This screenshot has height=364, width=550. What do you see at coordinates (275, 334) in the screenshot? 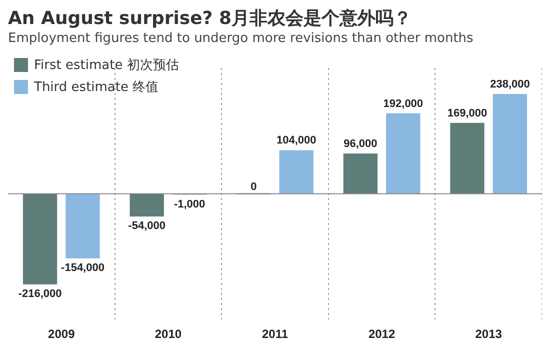
I see `x-tick-label: 2011` at bounding box center [275, 334].